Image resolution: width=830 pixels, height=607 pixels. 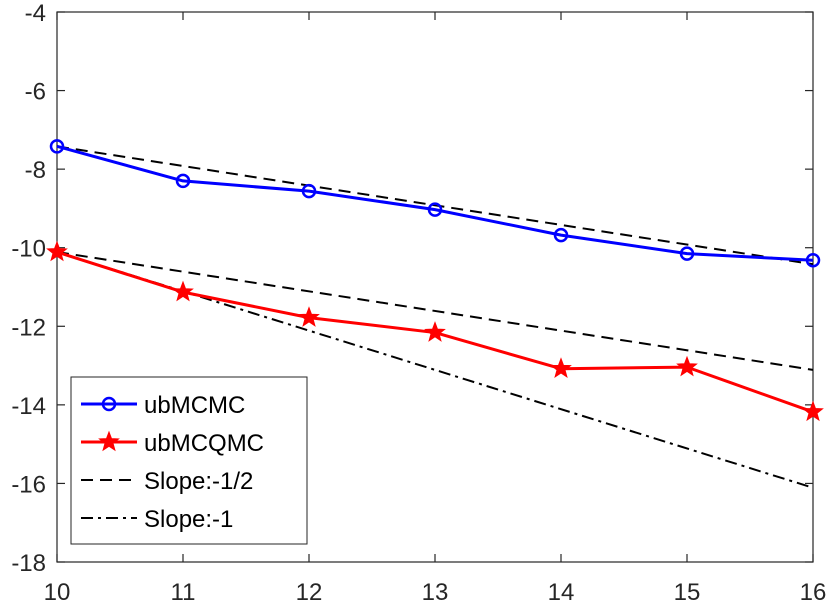 What do you see at coordinates (28, 249) in the screenshot?
I see `y-tick-label: -10` at bounding box center [28, 249].